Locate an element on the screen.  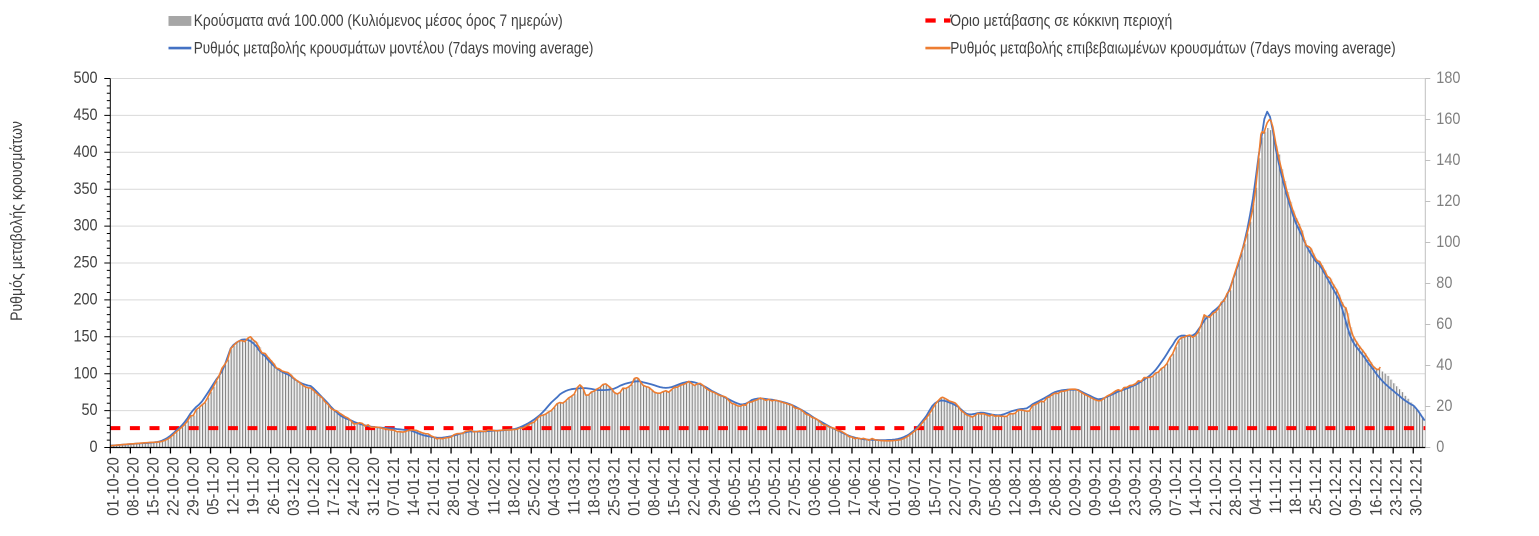
svg-text: 04-03-21 is located at coordinates (554, 486).